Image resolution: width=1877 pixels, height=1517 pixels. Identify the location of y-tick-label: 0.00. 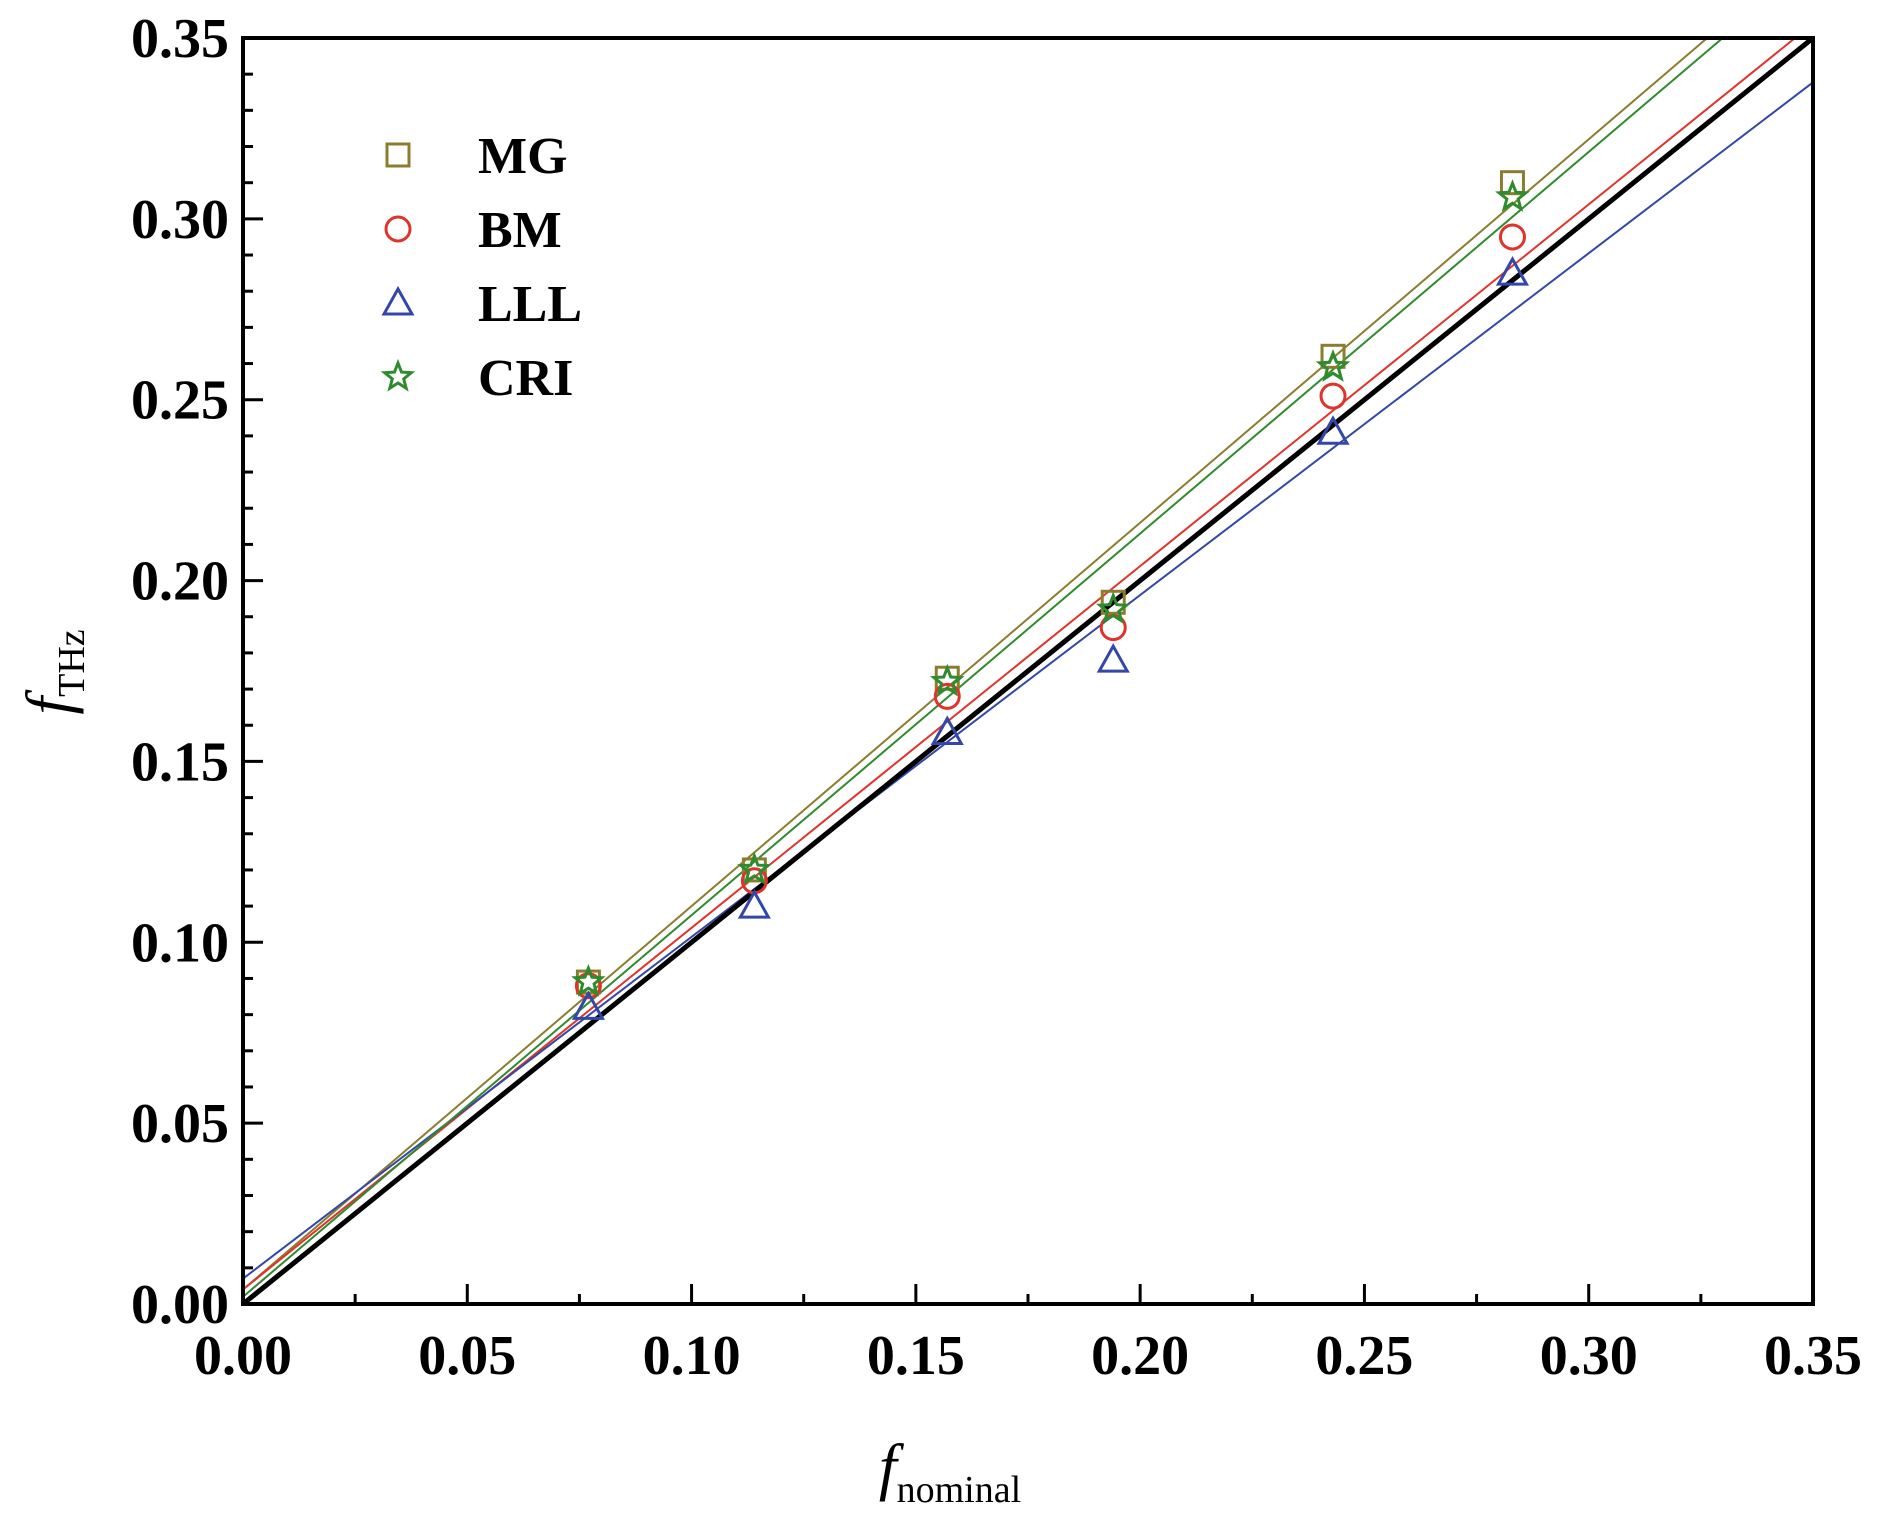
(180, 1305).